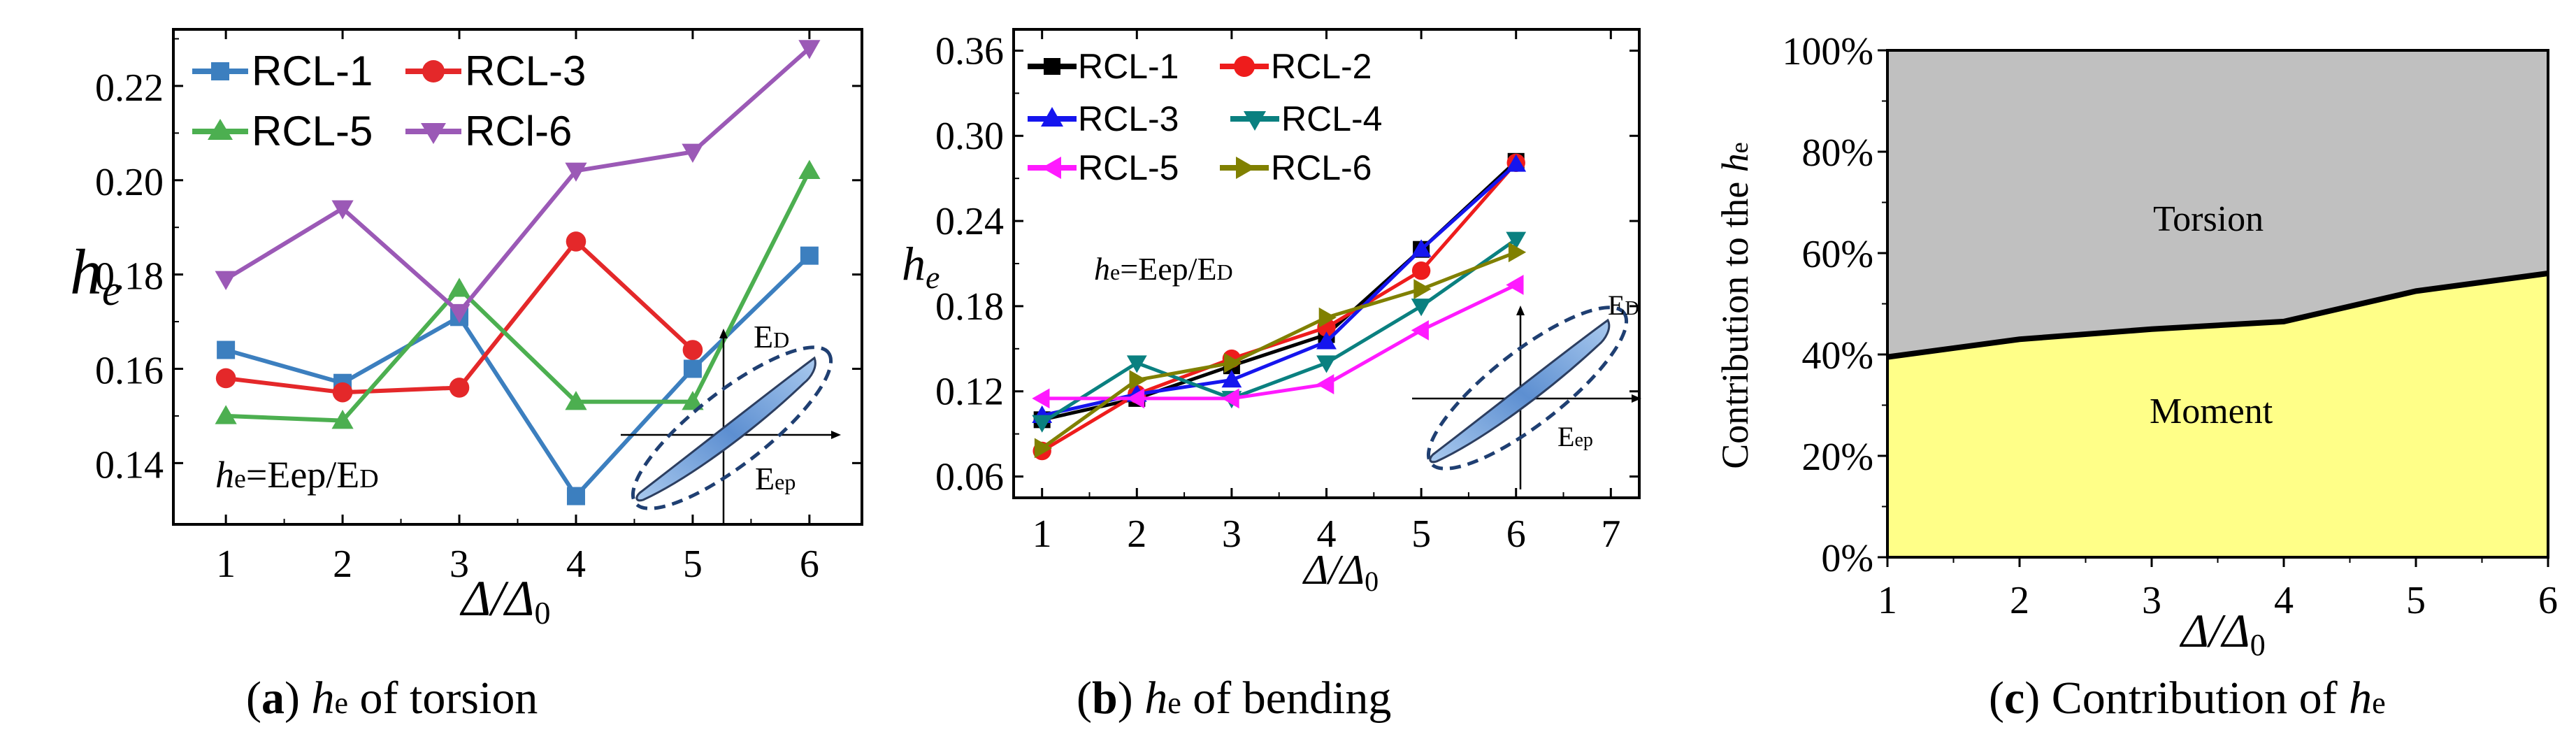 The image size is (2576, 746). What do you see at coordinates (129, 370) in the screenshot?
I see `y-tick-label: 0.16` at bounding box center [129, 370].